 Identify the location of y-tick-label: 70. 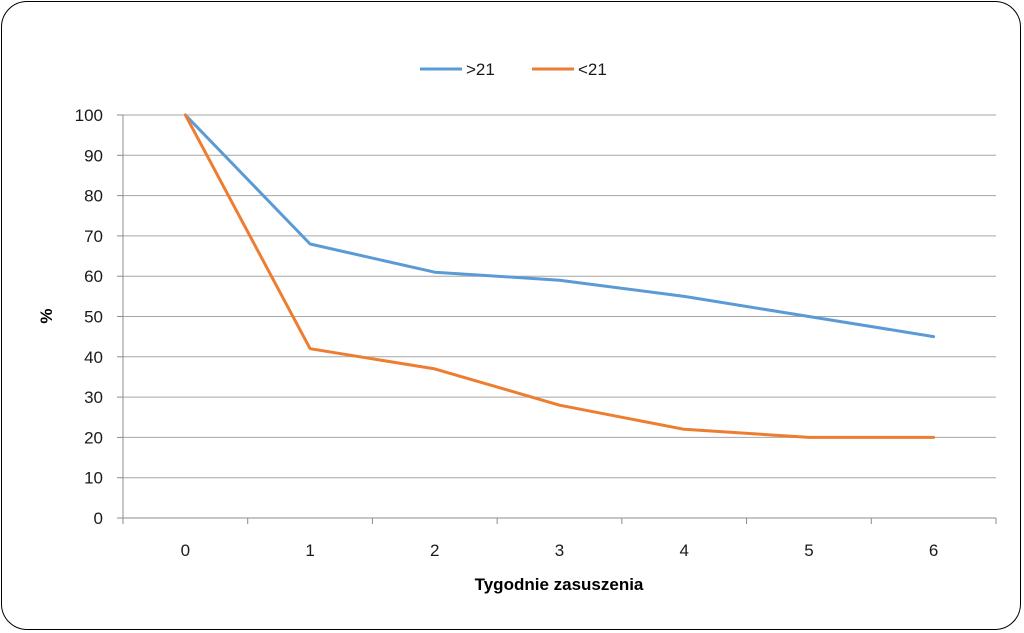
(93, 236).